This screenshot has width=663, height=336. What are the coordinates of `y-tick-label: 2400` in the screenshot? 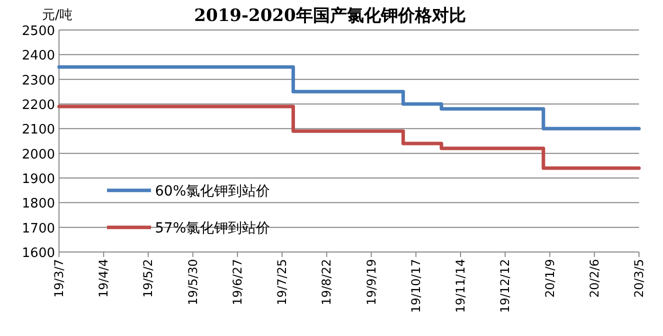 It's located at (38, 56).